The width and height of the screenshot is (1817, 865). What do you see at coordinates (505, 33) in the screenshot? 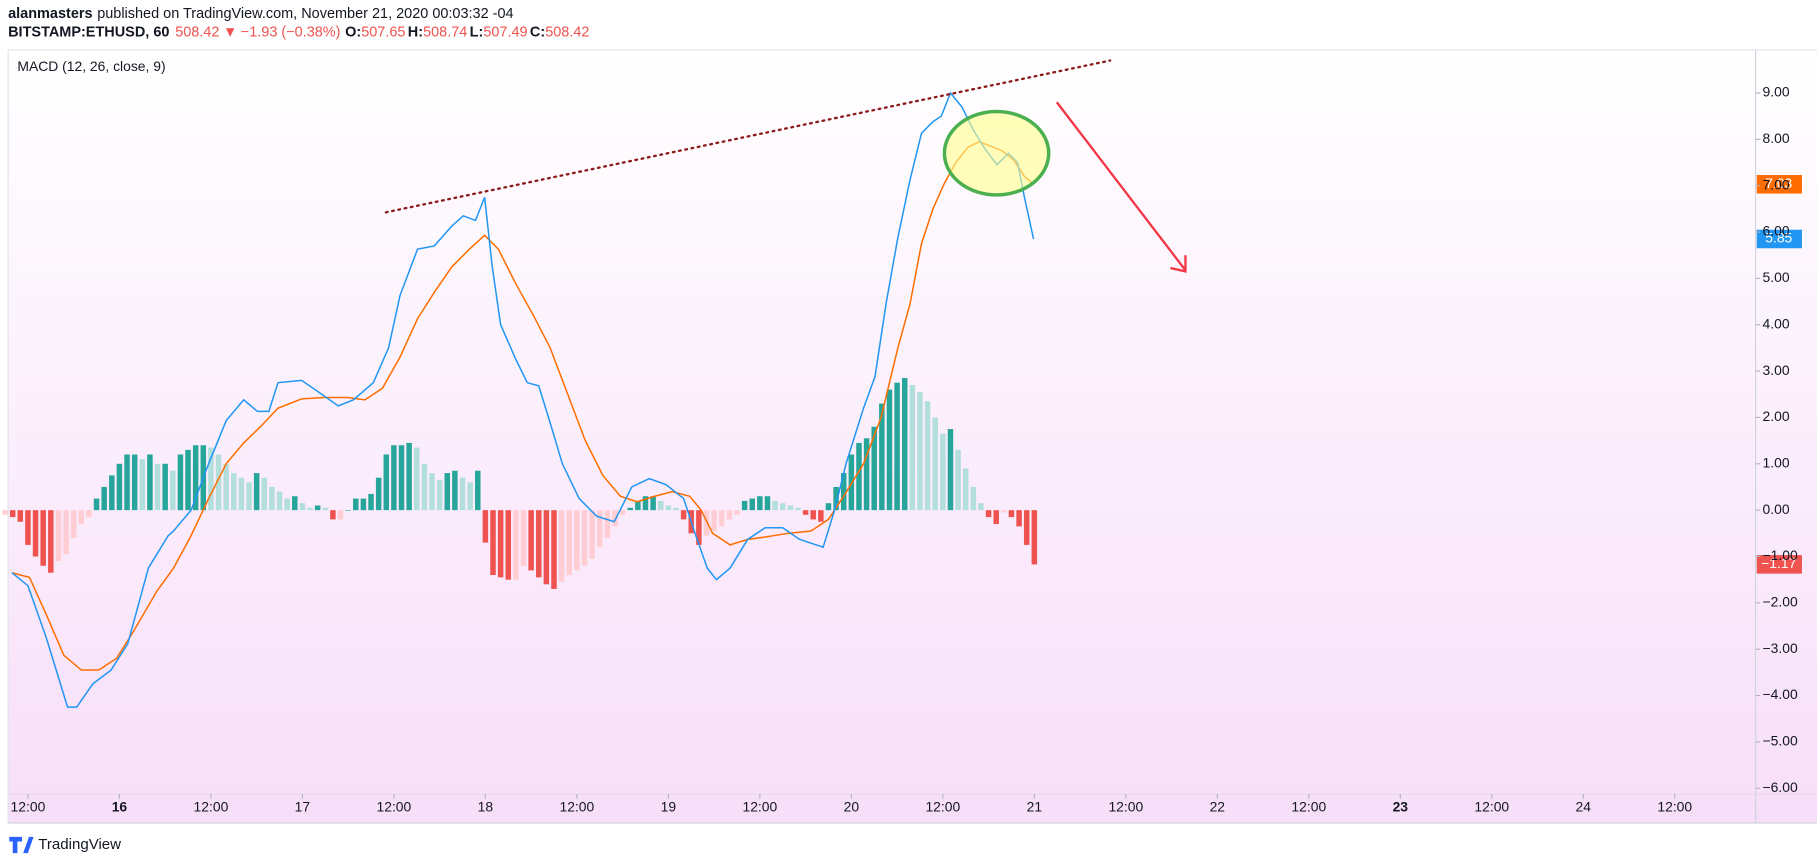
I see `ohlc-value: 507.49` at bounding box center [505, 33].